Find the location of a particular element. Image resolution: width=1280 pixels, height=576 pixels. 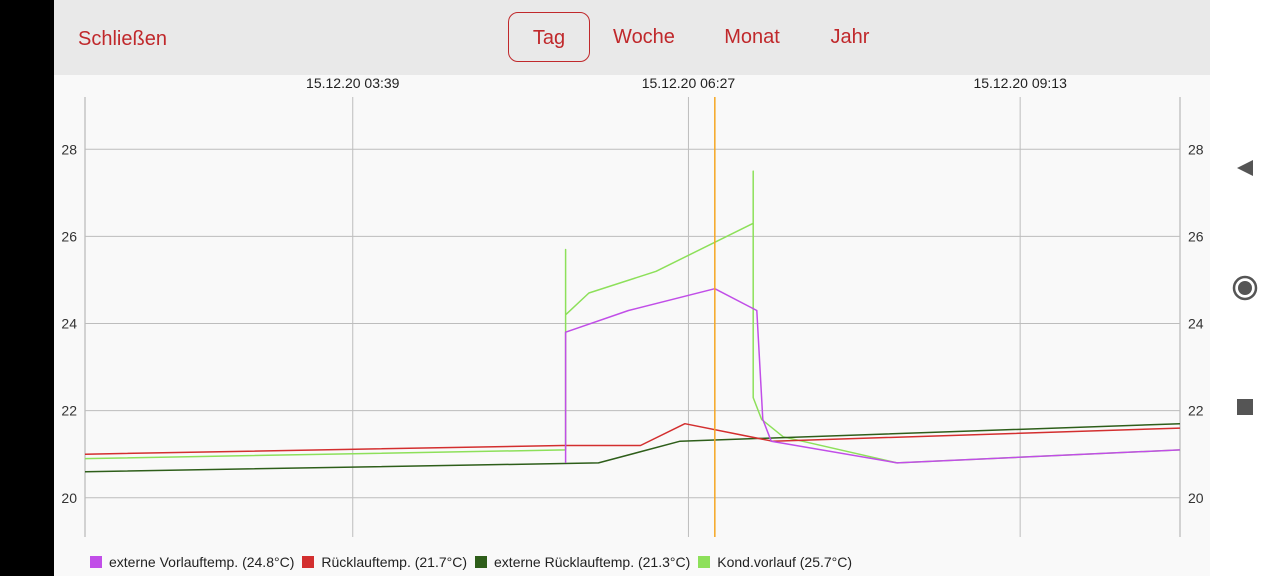

y-tick-label-left: 28 is located at coordinates (69, 149).